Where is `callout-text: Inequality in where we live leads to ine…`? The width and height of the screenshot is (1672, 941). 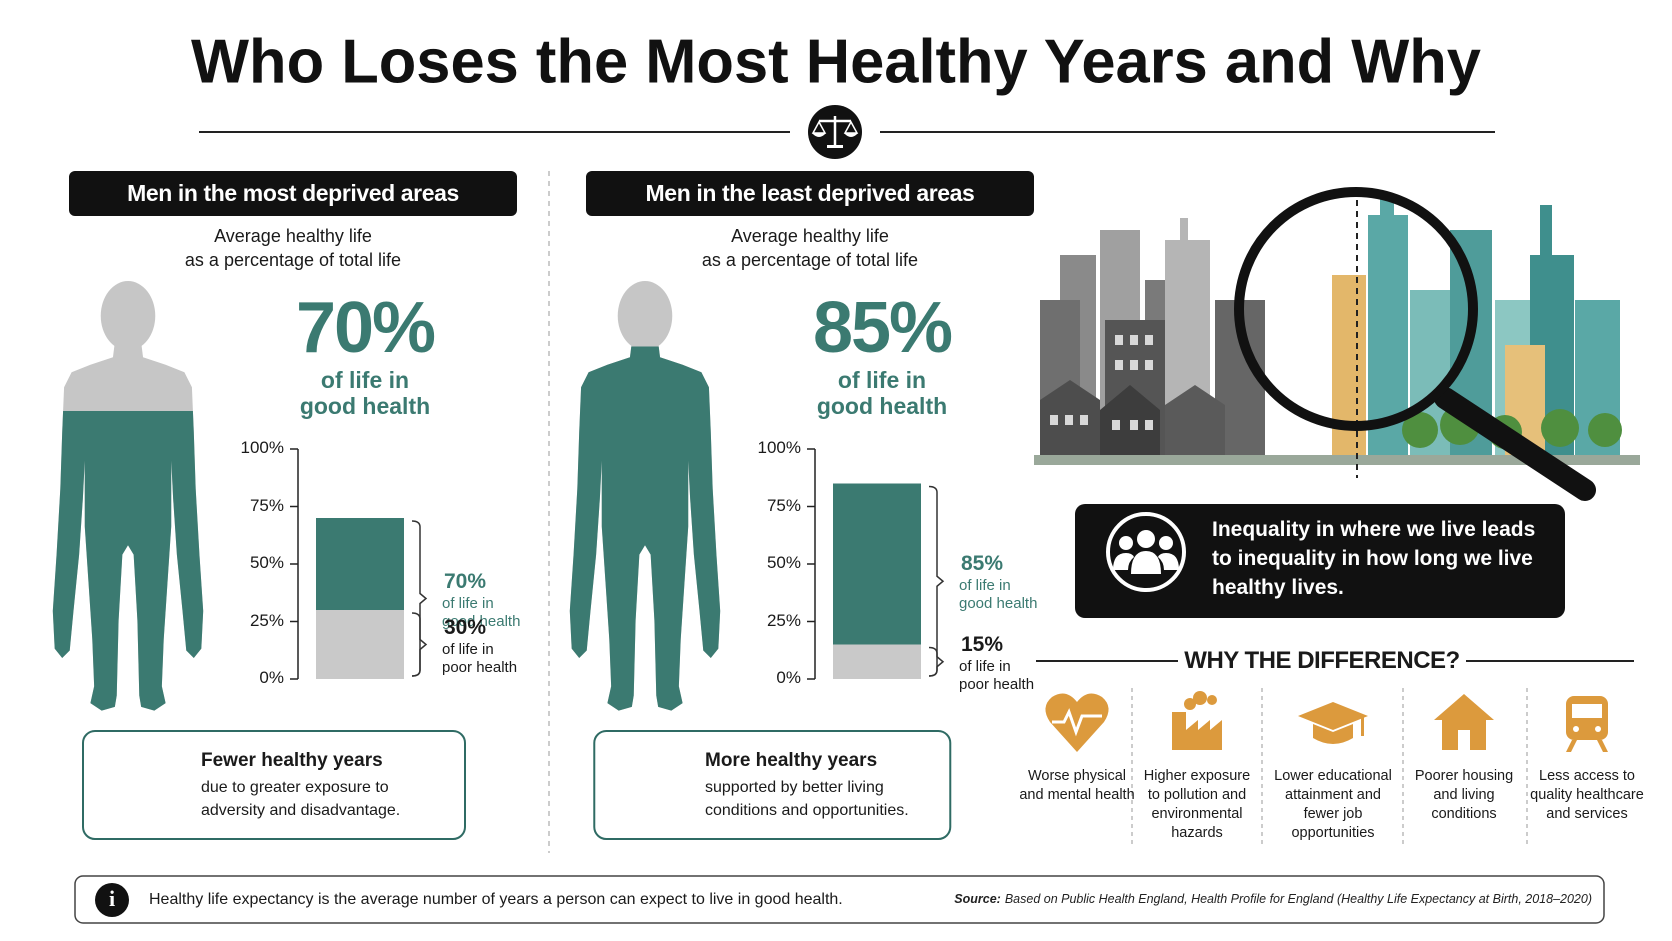 callout-text: Inequality in where we live leads to ine… is located at coordinates (1374, 558).